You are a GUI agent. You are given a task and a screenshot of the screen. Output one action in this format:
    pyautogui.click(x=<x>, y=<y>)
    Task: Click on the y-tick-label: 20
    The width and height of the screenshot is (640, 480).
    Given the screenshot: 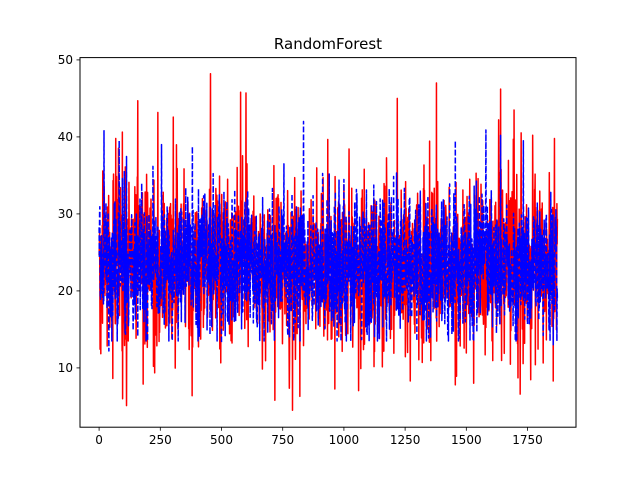 What is the action you would take?
    pyautogui.click(x=65, y=291)
    